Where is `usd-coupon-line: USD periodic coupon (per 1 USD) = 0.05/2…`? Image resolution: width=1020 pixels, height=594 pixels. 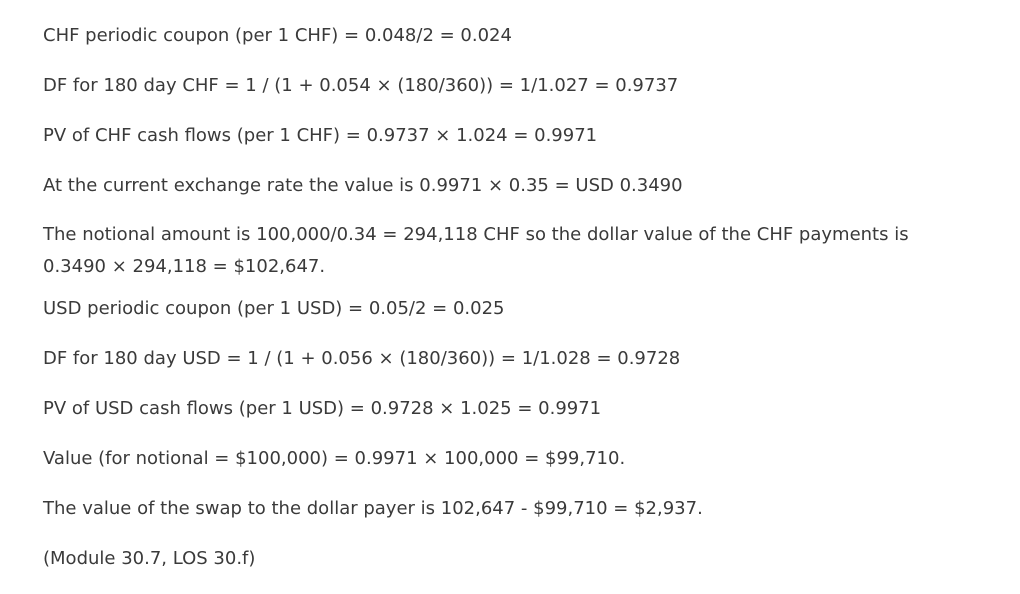 usd-coupon-line: USD periodic coupon (per 1 USD) = 0.05/2… is located at coordinates (274, 308).